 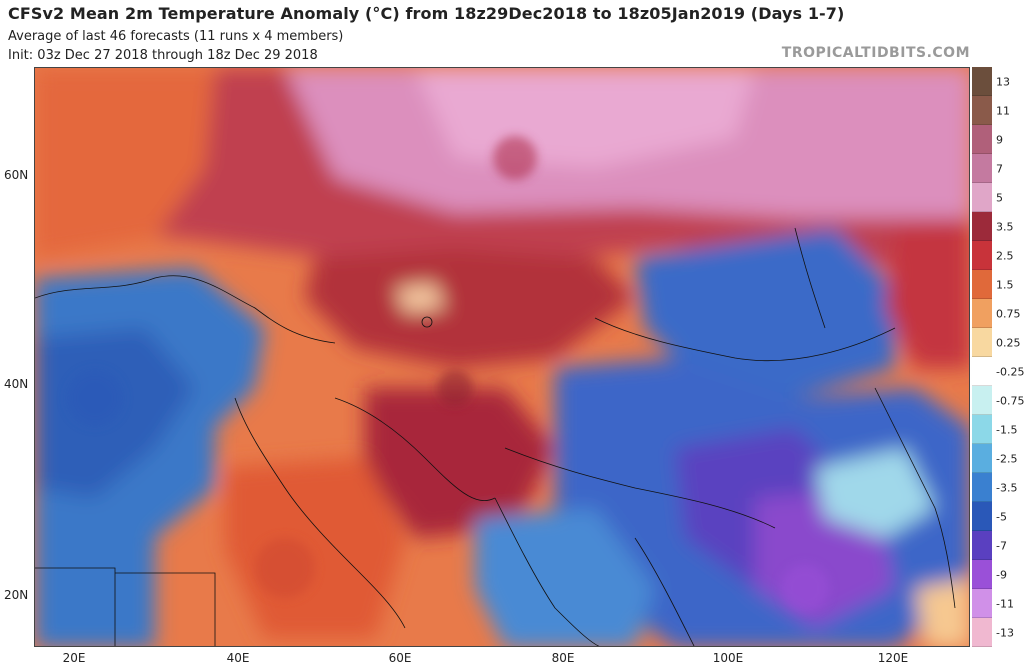 What do you see at coordinates (1007, 458) in the screenshot?
I see `colorbar-label: -2.5` at bounding box center [1007, 458].